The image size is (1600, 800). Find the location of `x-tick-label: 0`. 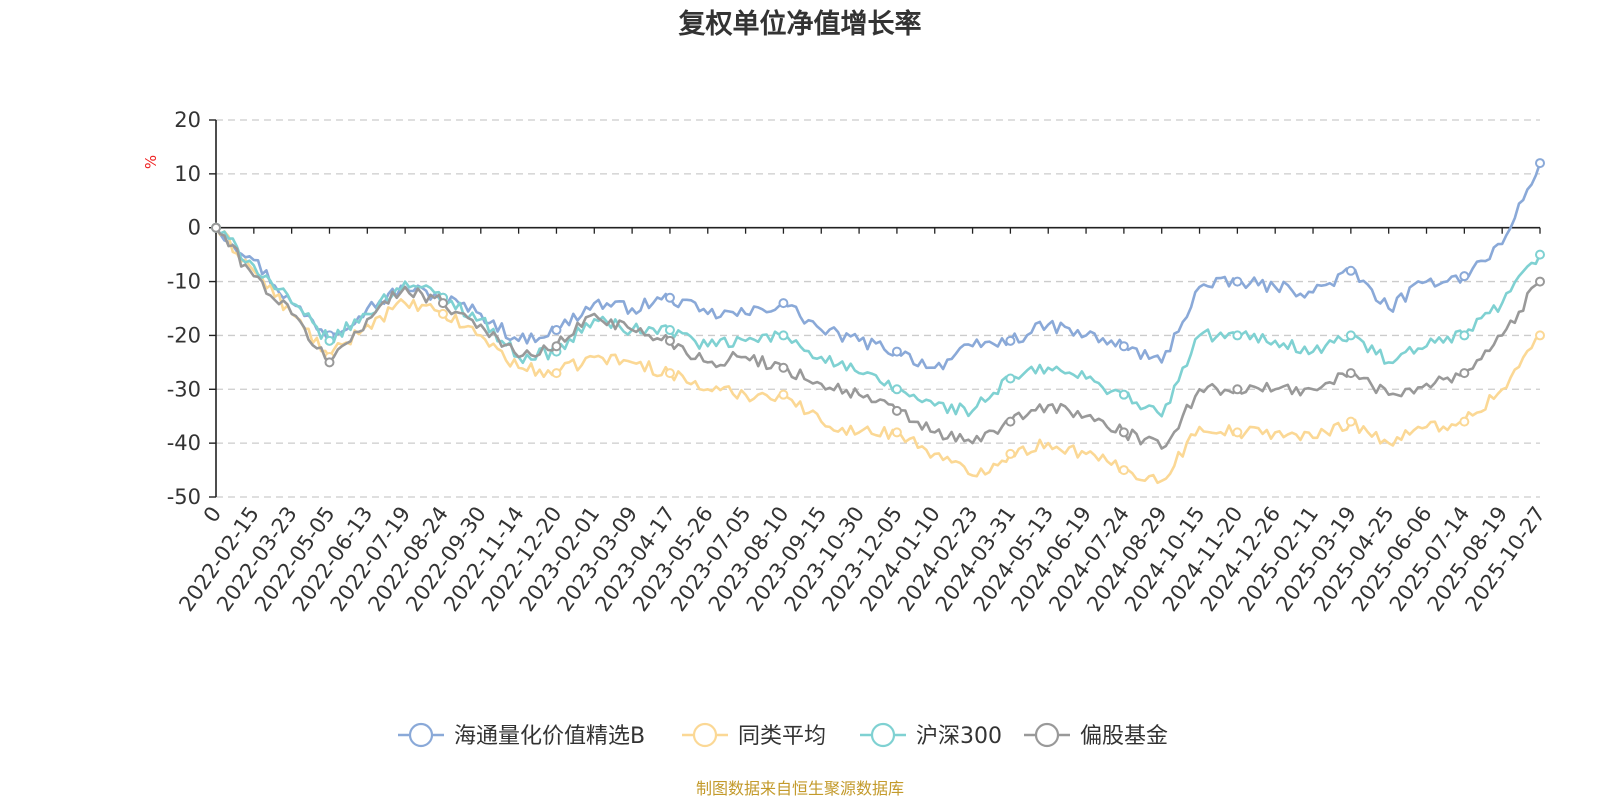

x-tick-label: 0 is located at coordinates (212, 514).